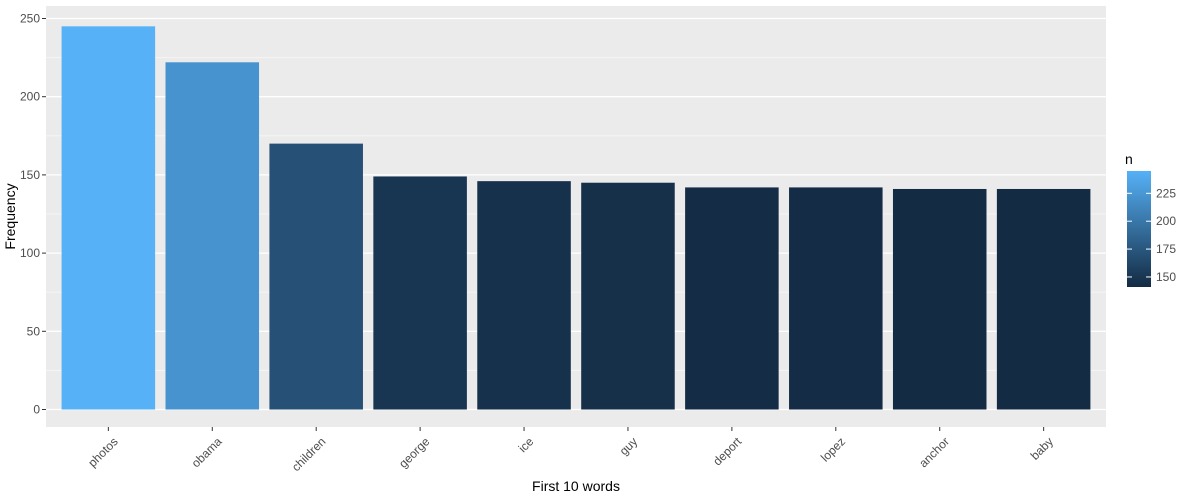 The width and height of the screenshot is (1185, 498). What do you see at coordinates (1166, 277) in the screenshot?
I see `legend-tick-label: 150` at bounding box center [1166, 277].